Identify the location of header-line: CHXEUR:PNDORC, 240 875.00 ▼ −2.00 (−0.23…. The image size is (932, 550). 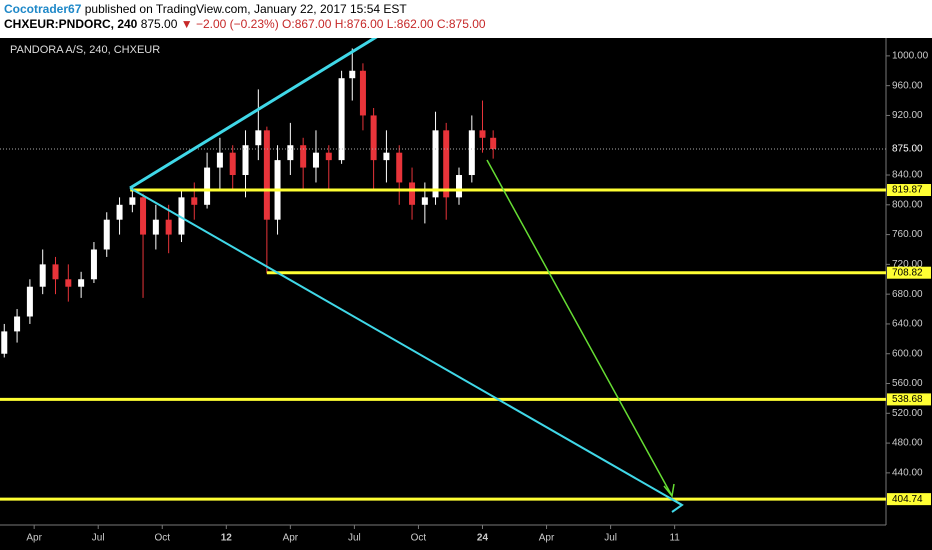
(468, 24).